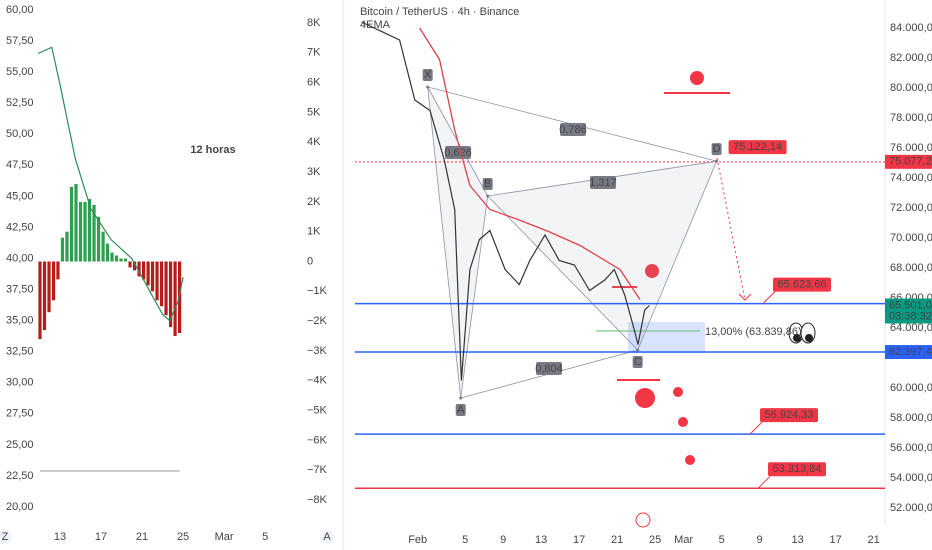  I want to click on y-tick-label: 54.000,00, so click(911, 478).